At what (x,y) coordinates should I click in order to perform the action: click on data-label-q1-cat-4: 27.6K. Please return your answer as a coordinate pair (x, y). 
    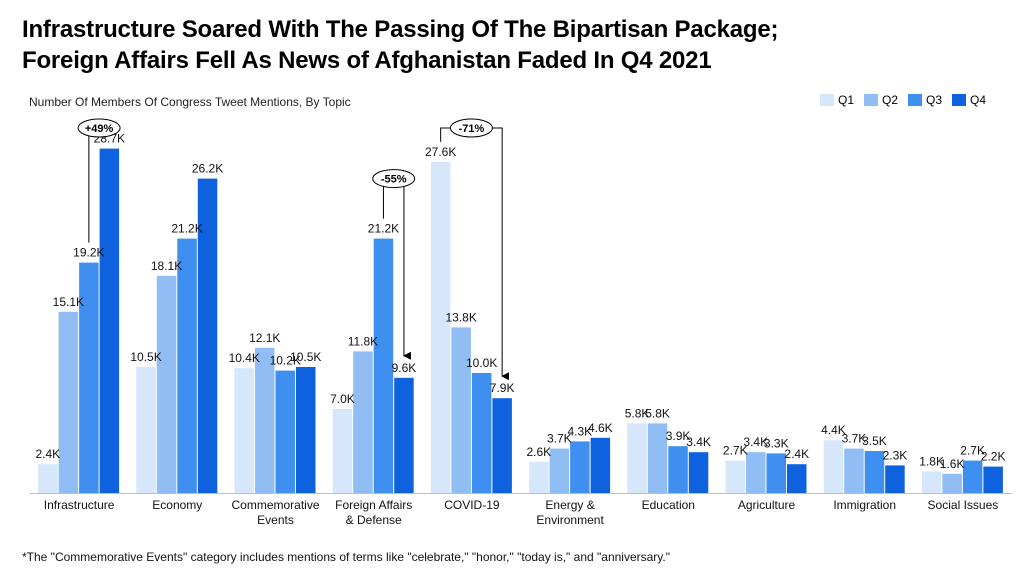
    Looking at the image, I should click on (440, 152).